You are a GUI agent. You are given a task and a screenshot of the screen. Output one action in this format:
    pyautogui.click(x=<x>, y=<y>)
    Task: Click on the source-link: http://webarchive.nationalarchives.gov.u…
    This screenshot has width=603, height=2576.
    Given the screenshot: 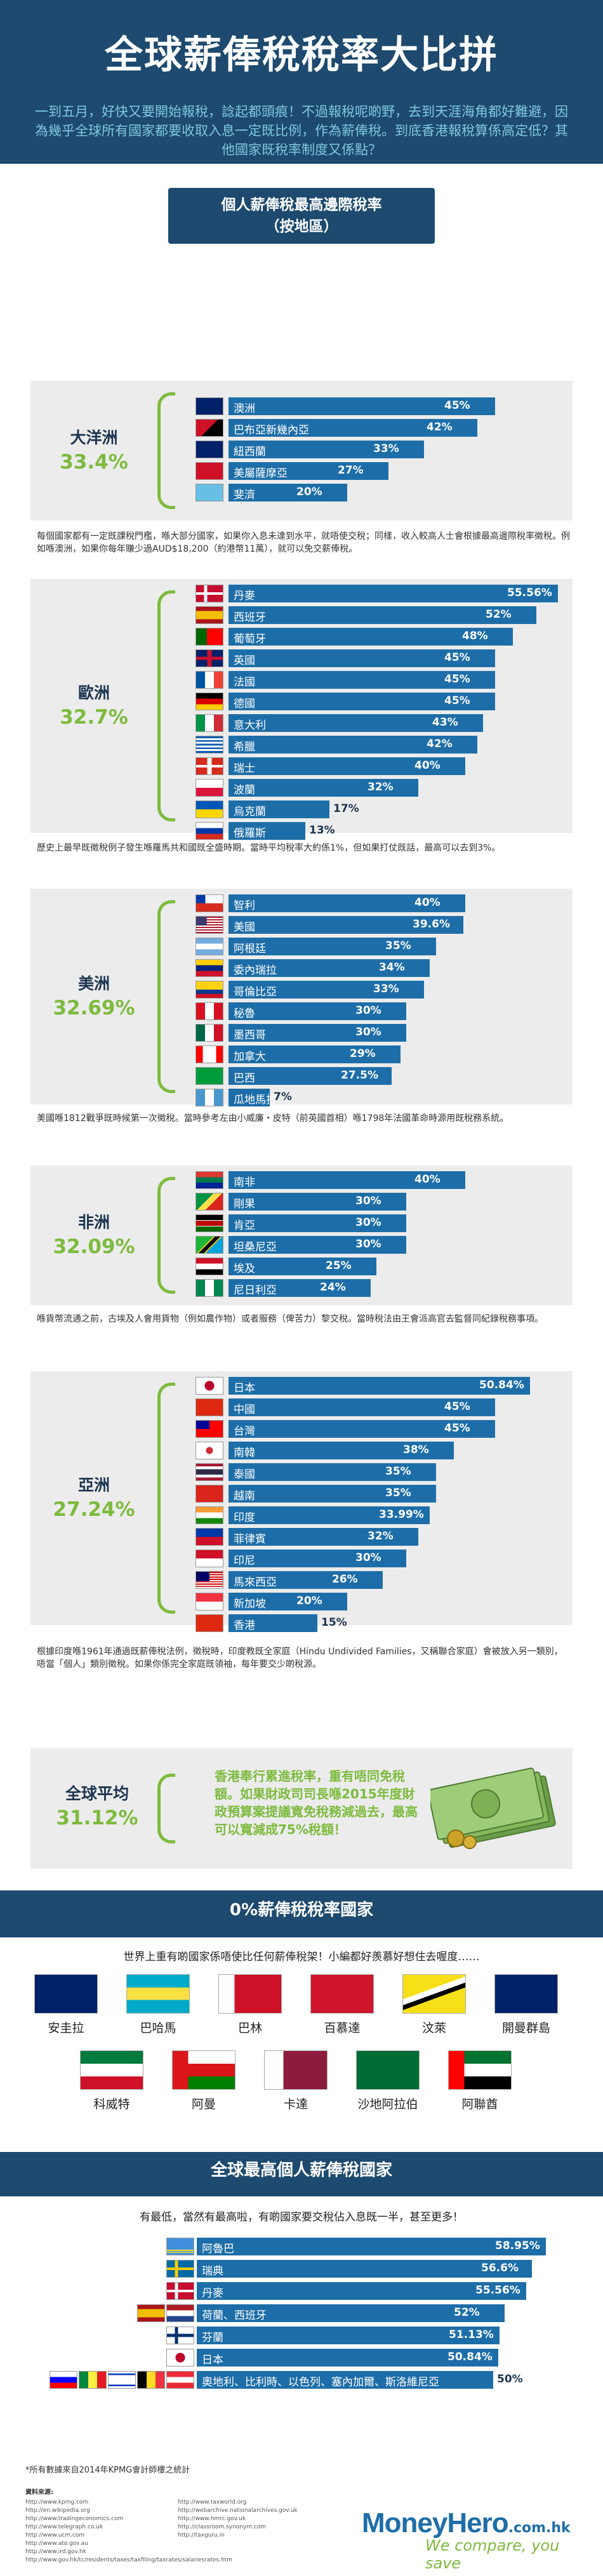 What is the action you would take?
    pyautogui.click(x=238, y=2510)
    